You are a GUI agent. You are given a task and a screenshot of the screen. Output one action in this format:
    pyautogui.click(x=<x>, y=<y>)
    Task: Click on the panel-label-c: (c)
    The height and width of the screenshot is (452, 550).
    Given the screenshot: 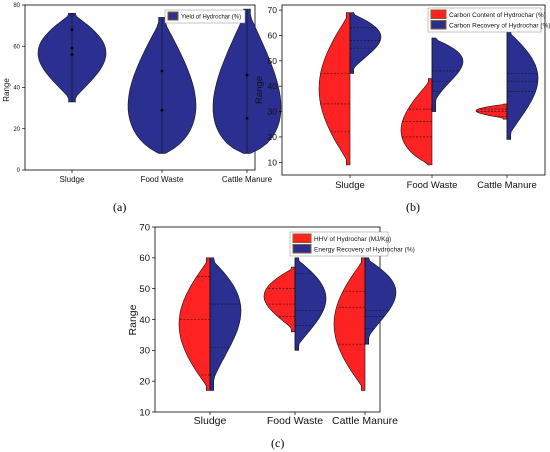 What is the action you would take?
    pyautogui.click(x=278, y=443)
    